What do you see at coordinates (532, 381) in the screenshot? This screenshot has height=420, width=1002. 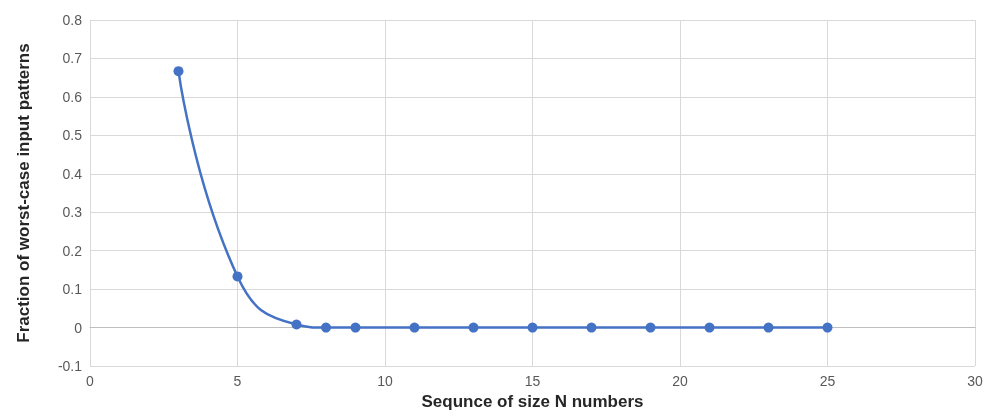 I see `x-tick-label: 15` at bounding box center [532, 381].